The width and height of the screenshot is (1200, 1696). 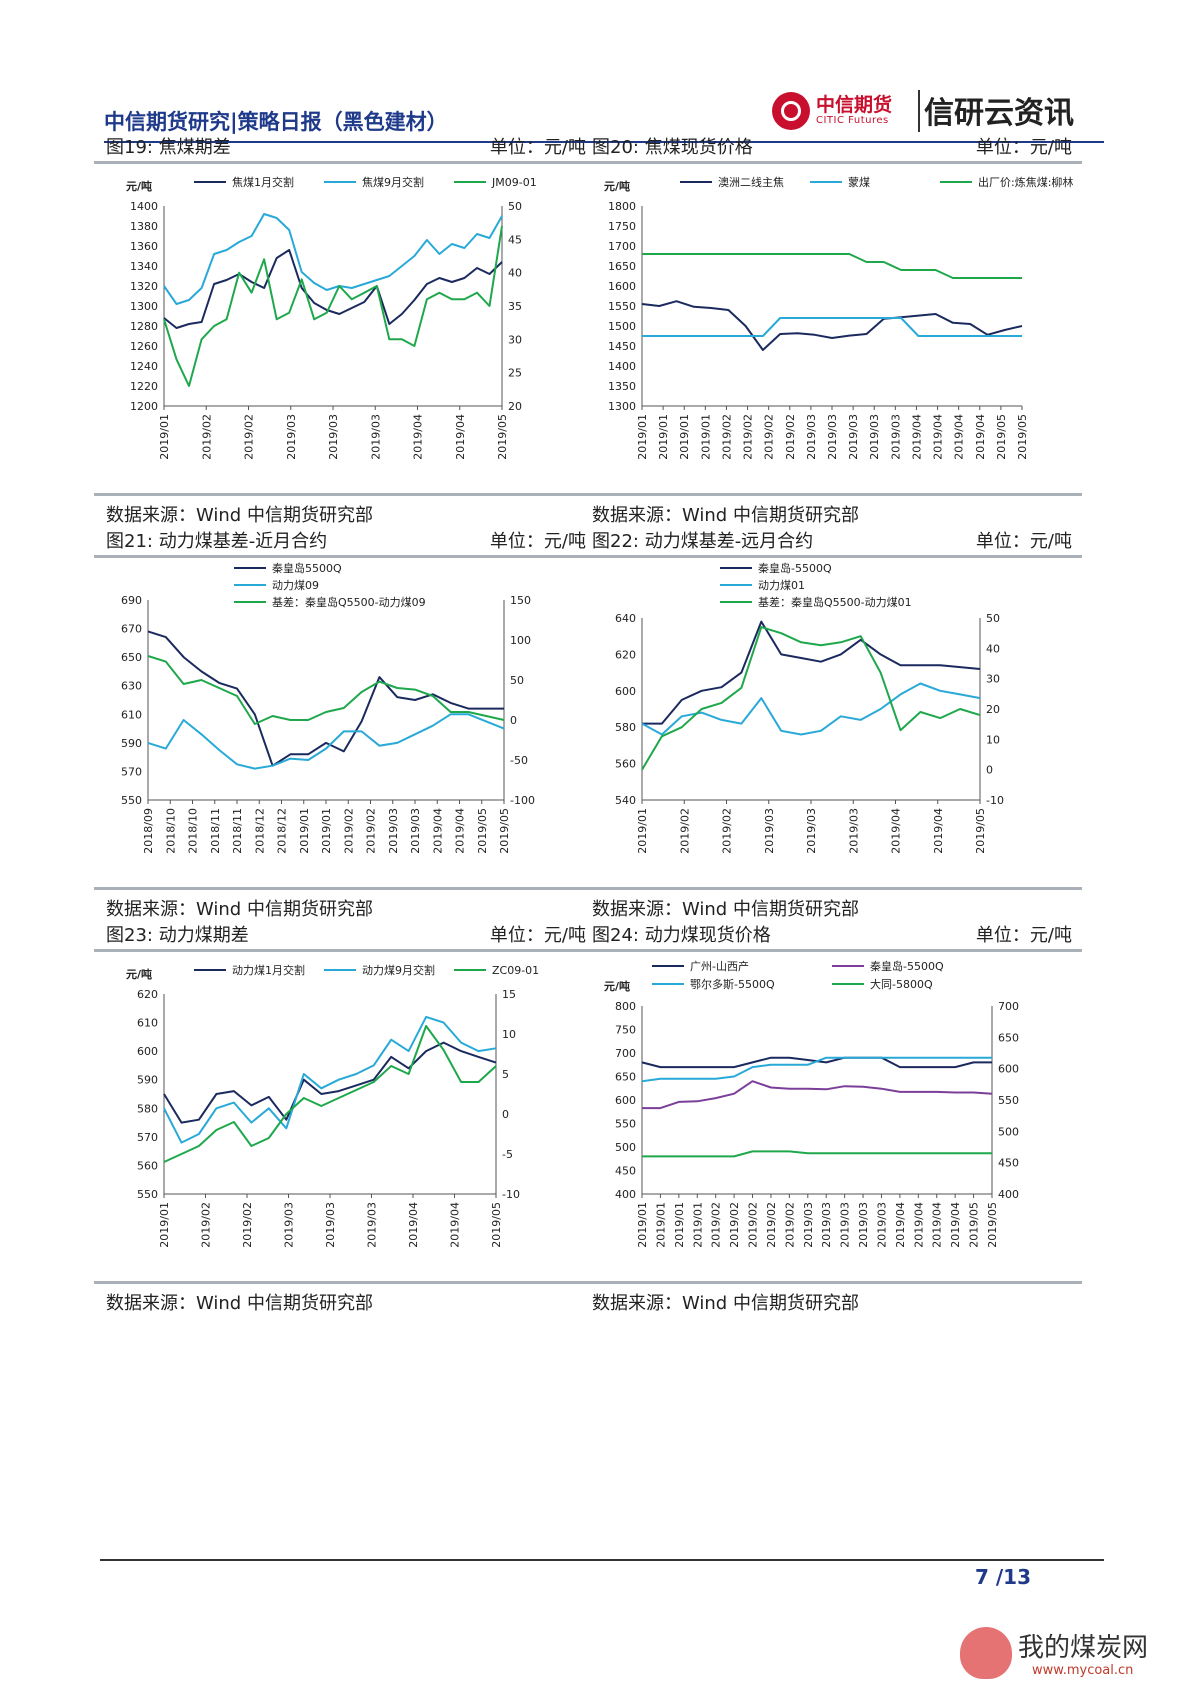 I want to click on y-tick-label: 620, so click(x=147, y=994).